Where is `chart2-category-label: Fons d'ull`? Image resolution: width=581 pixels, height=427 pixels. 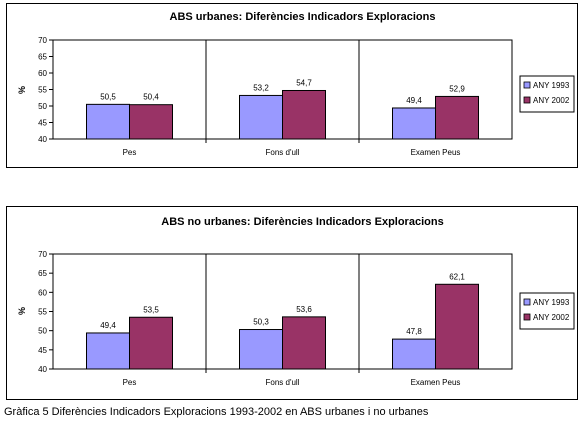
chart2-category-label: Fons d'ull is located at coordinates (283, 382).